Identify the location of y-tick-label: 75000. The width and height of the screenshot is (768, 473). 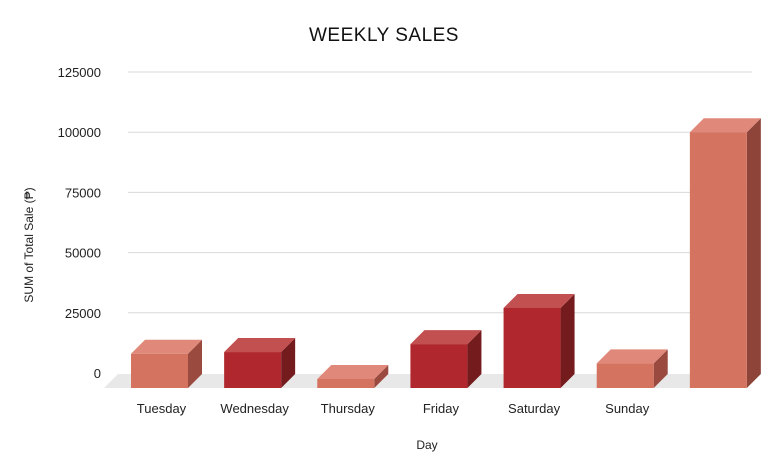
(83, 192).